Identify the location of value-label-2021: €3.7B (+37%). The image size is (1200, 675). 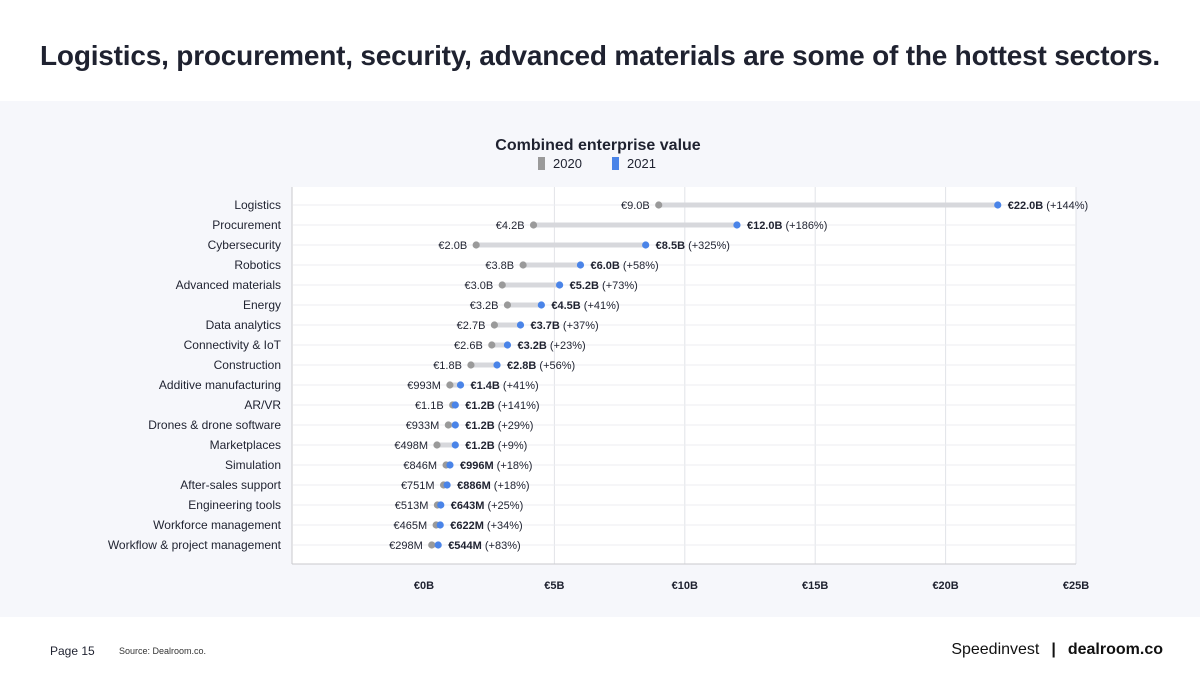
(564, 326).